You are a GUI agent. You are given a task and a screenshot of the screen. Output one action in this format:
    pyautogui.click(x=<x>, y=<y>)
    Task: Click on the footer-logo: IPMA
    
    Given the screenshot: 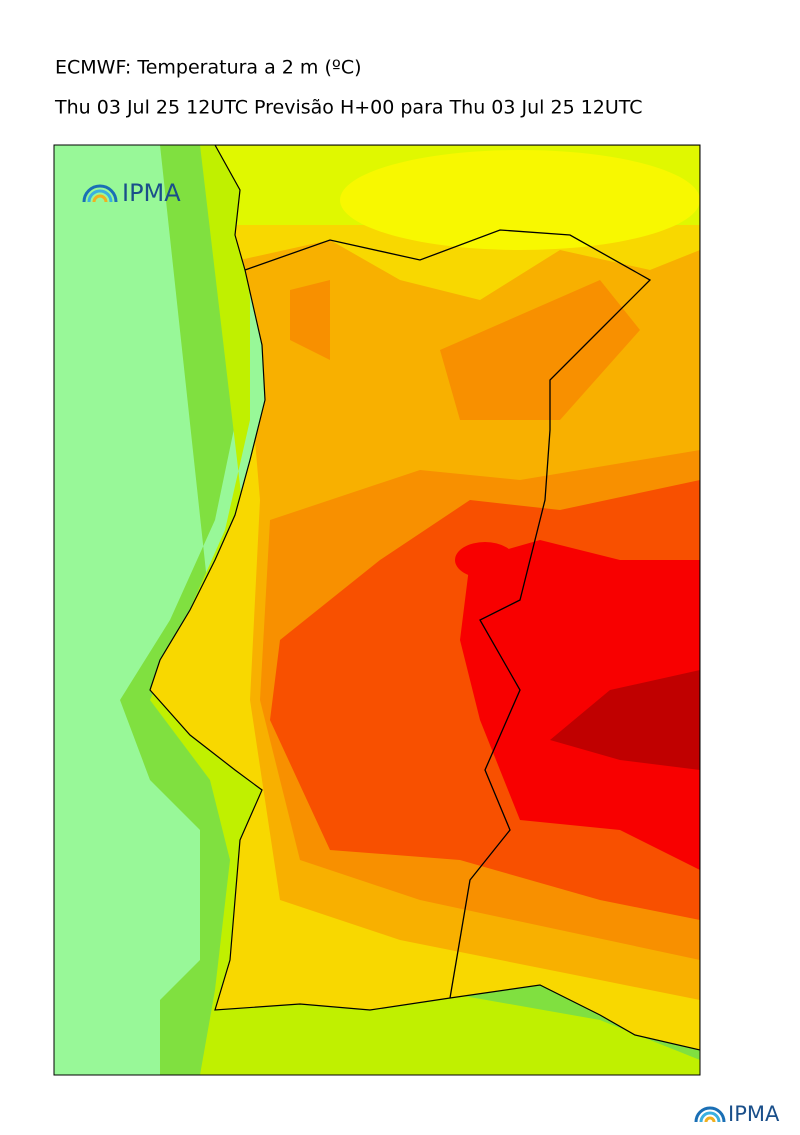 What is the action you would take?
    pyautogui.click(x=737, y=1114)
    